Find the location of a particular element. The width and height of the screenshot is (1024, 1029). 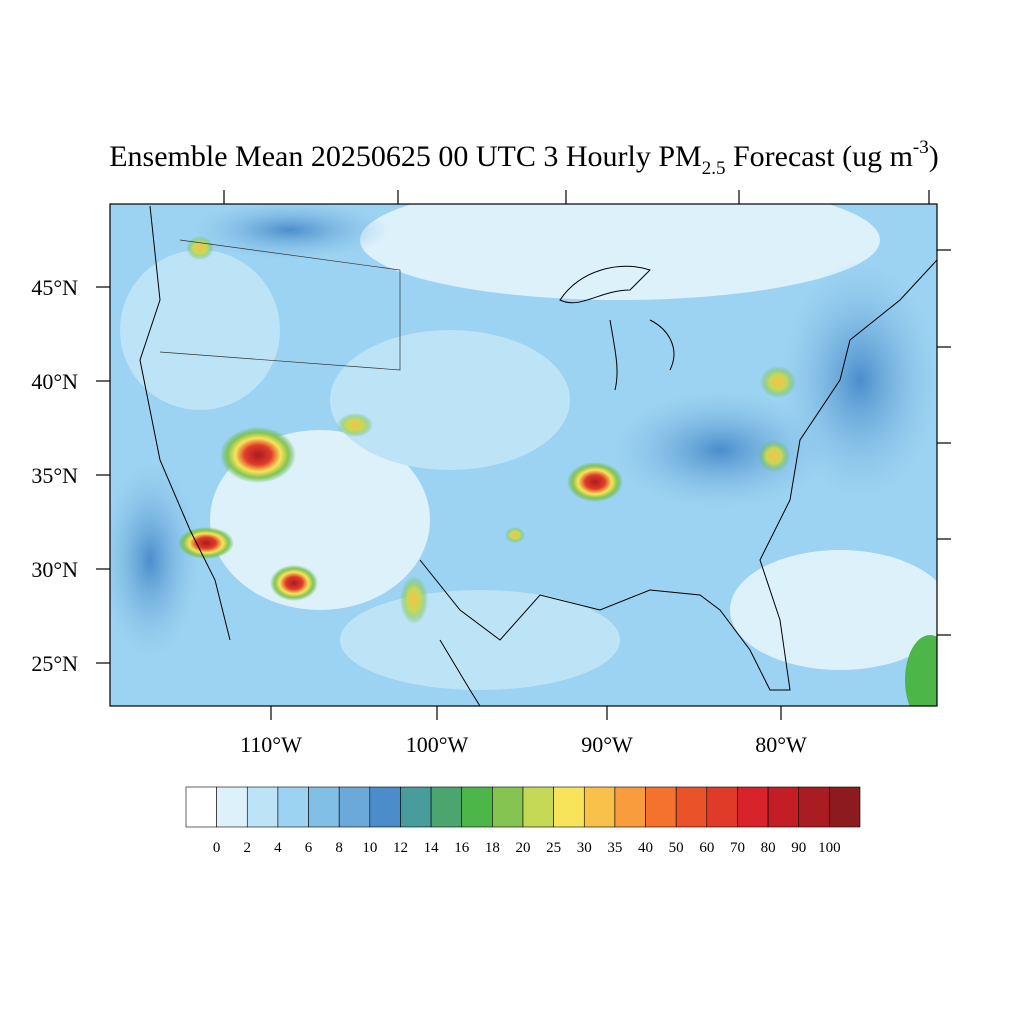

lon-label: 100°W is located at coordinates (437, 744).